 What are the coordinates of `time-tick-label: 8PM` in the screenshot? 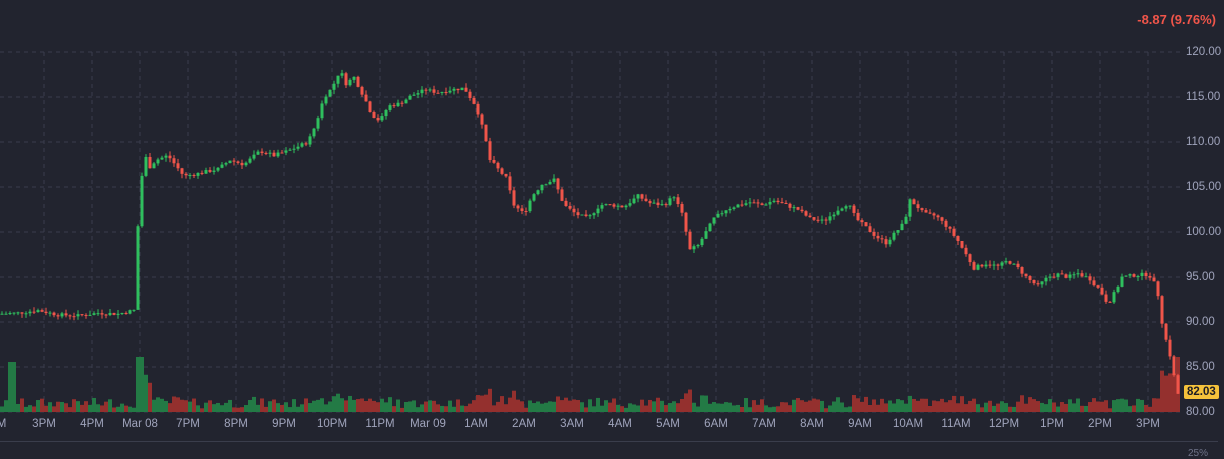 It's located at (236, 424).